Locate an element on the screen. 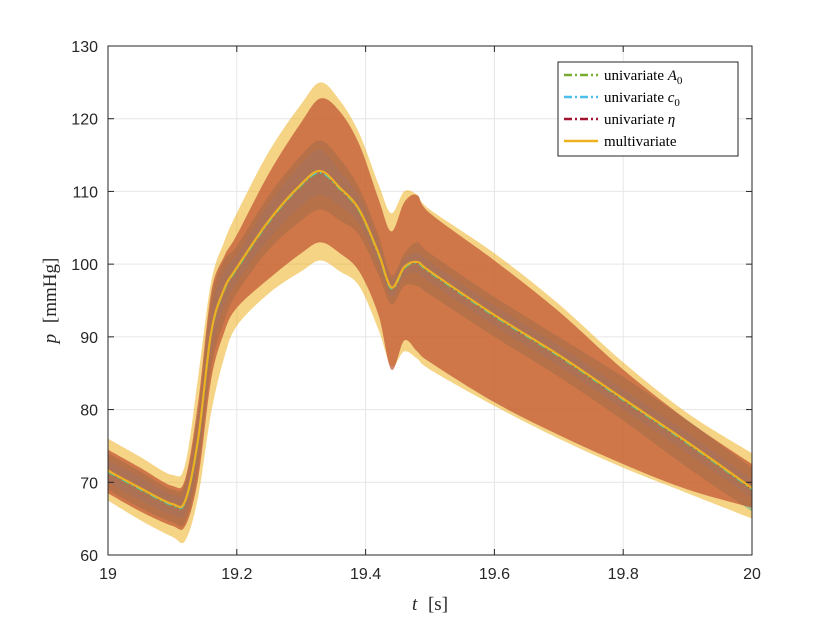 This screenshot has height=623, width=830. x-tick-label: 20 is located at coordinates (752, 574).